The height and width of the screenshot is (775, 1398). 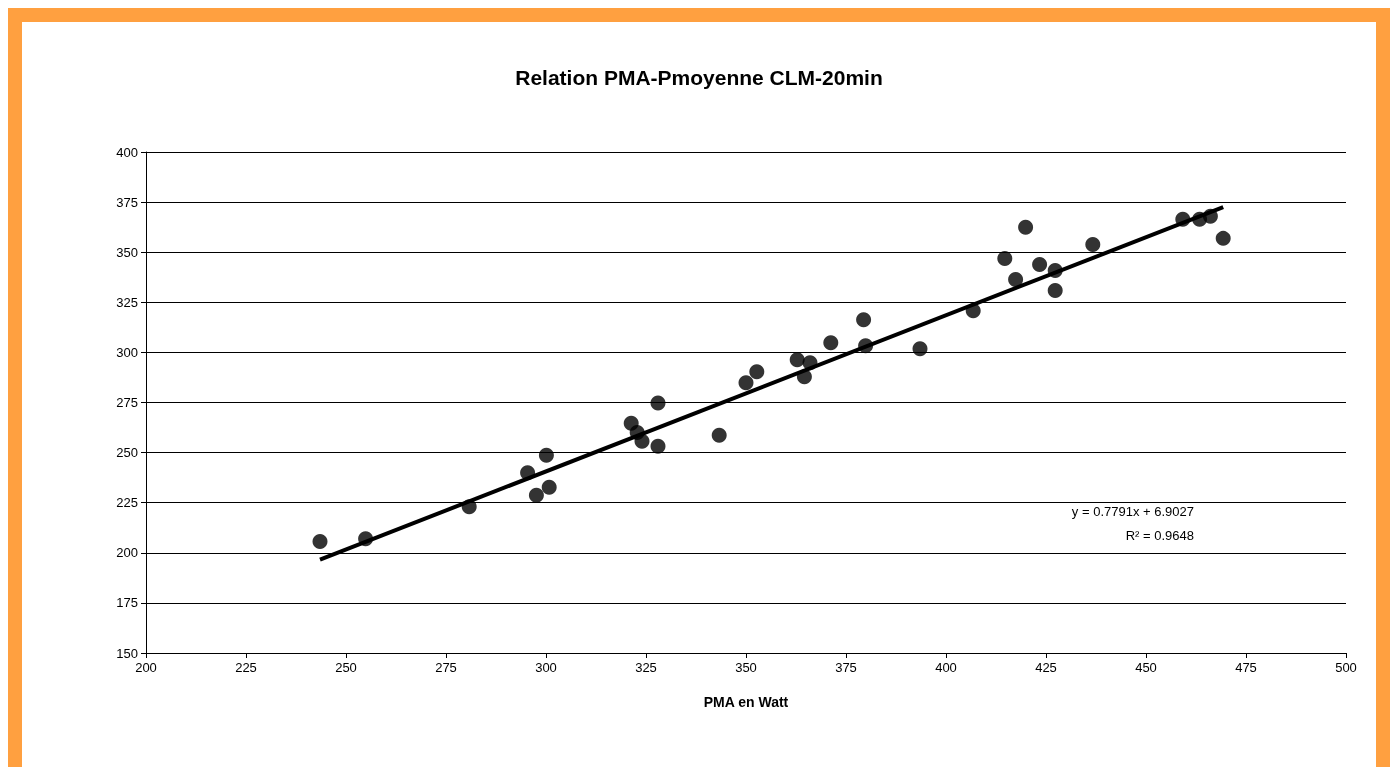 What do you see at coordinates (246, 667) in the screenshot?
I see `x-tick-label: 225` at bounding box center [246, 667].